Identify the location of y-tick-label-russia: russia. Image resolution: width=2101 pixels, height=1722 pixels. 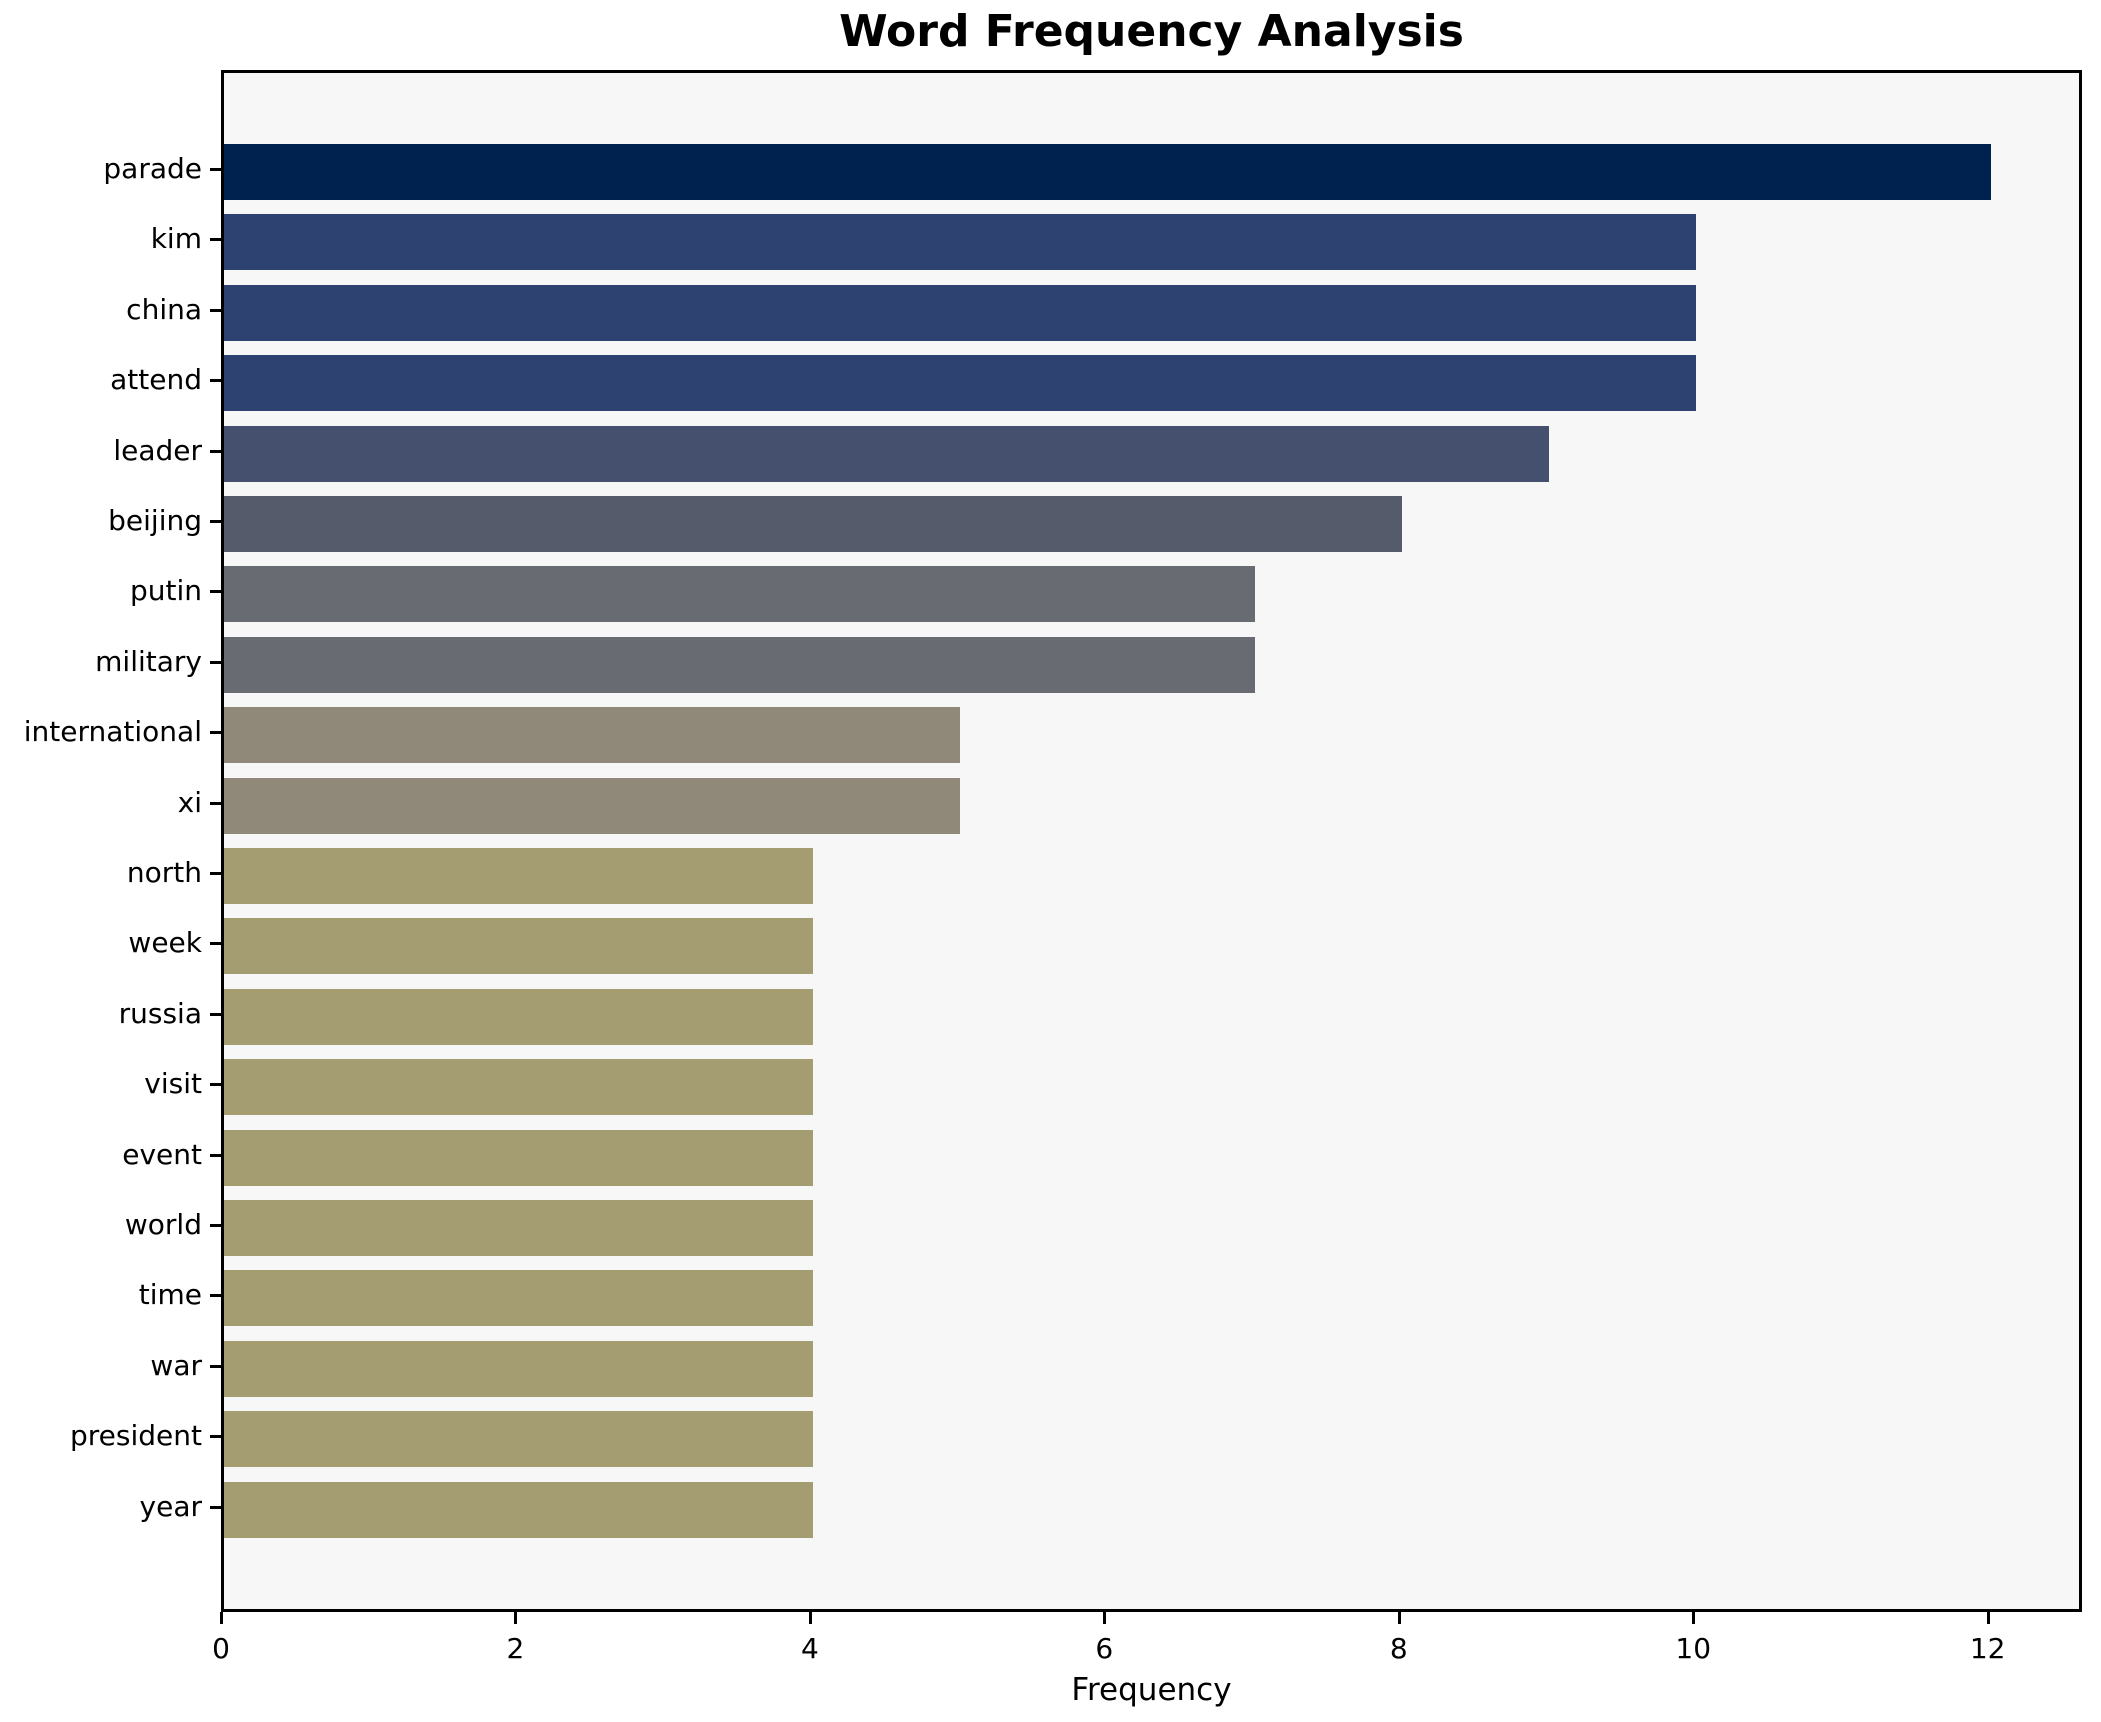
(160, 1013).